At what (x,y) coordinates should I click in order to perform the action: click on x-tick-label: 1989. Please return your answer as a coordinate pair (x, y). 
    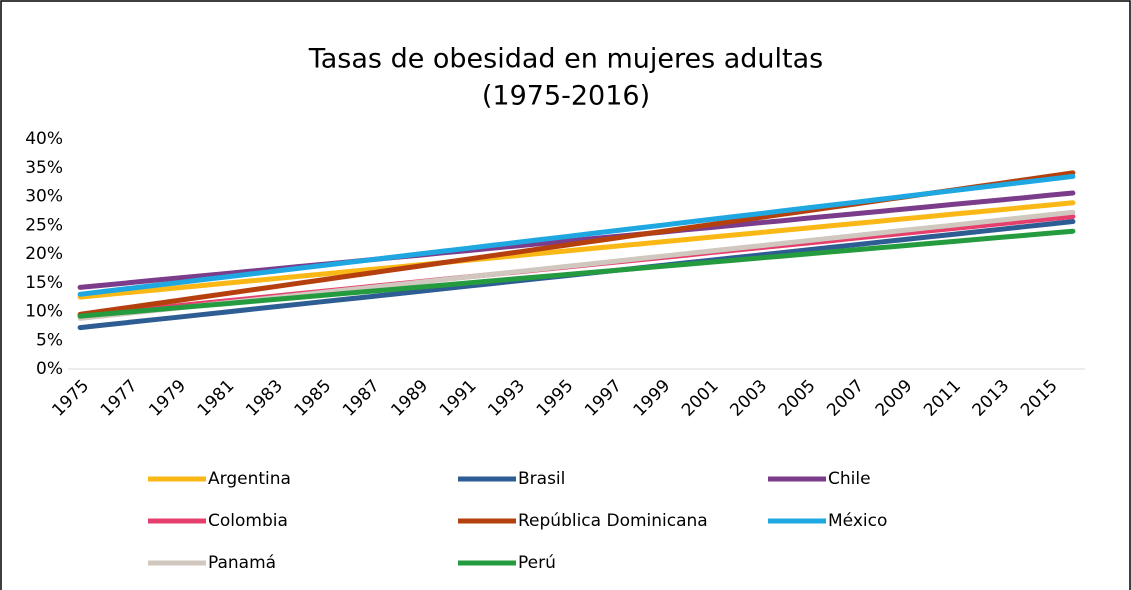
    Looking at the image, I should click on (409, 398).